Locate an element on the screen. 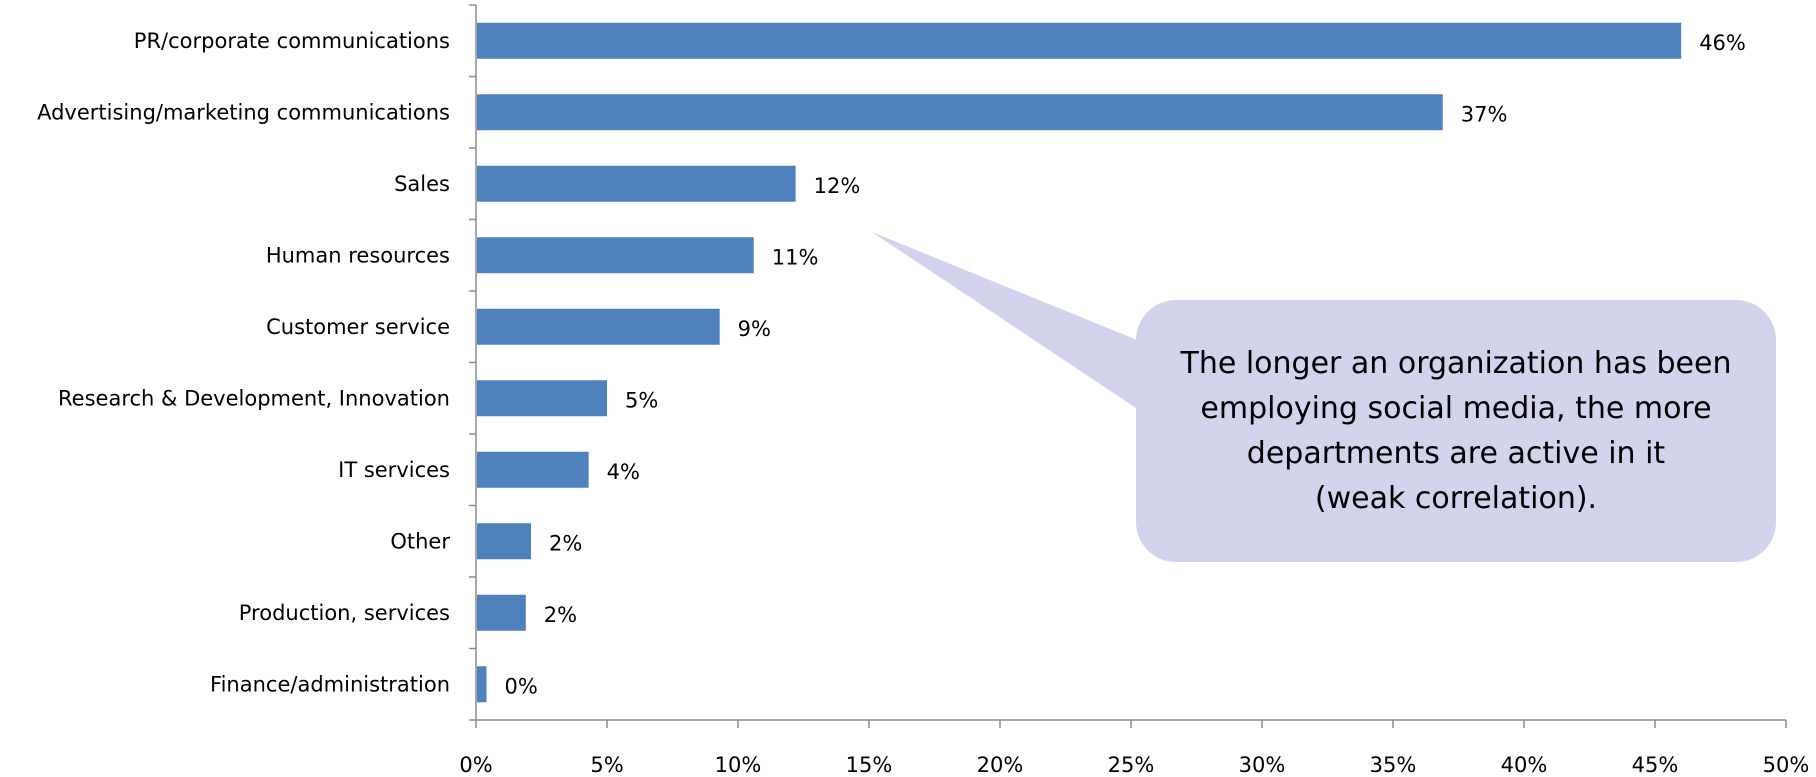 Image resolution: width=1816 pixels, height=777 pixels. value-label: 12% is located at coordinates (837, 186).